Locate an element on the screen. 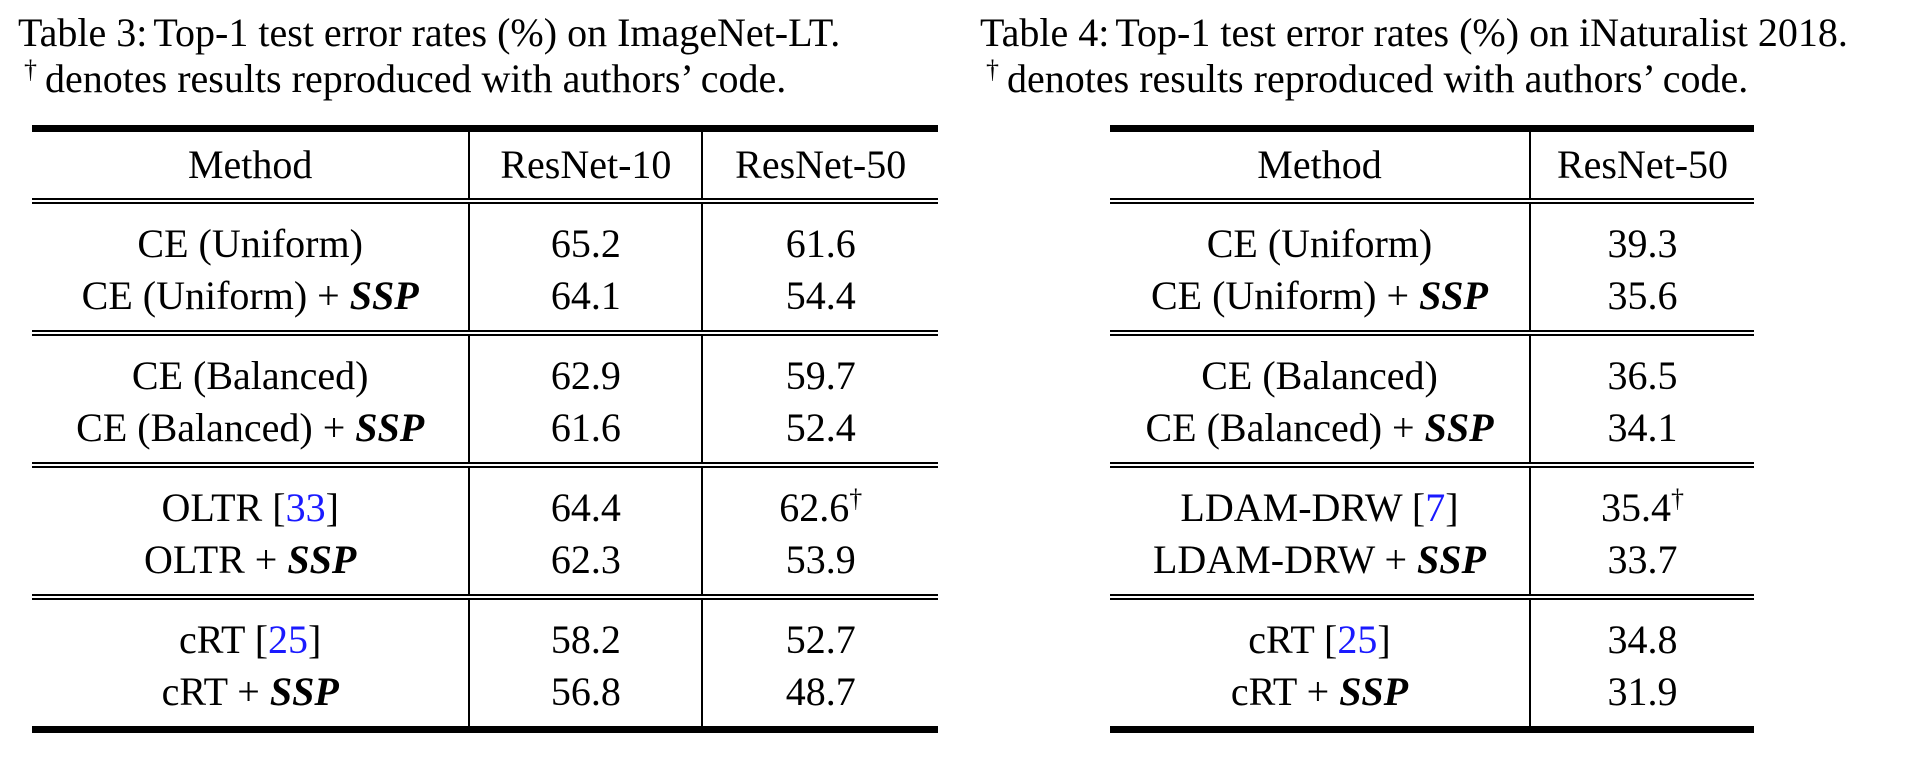 The image size is (1906, 784). value-cell-best: 48.7 is located at coordinates (819, 699).